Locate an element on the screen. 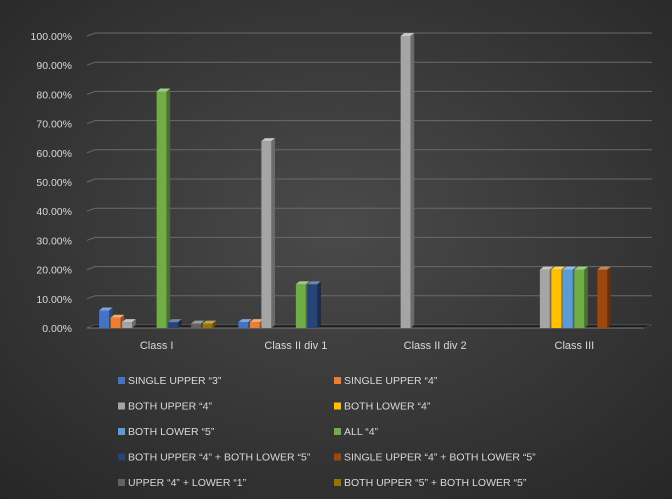 The image size is (672, 504). y-tick-label: 100.00% is located at coordinates (51, 37).